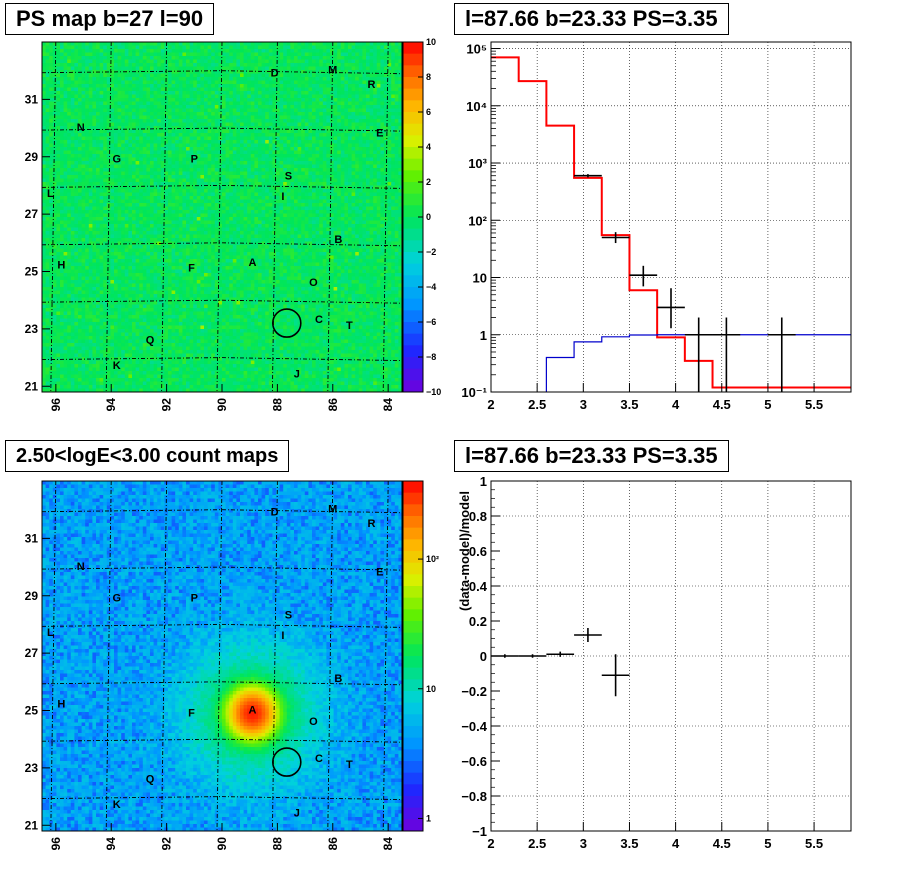  What do you see at coordinates (428, 147) in the screenshot?
I see `colorbar-tick-label: 4` at bounding box center [428, 147].